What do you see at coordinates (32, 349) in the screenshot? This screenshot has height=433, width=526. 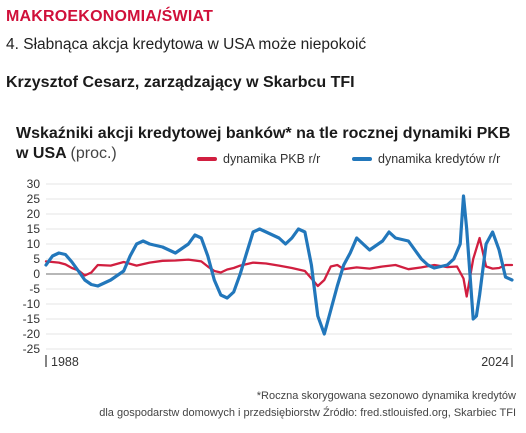 I see `y-tick-label: -25` at bounding box center [32, 349].